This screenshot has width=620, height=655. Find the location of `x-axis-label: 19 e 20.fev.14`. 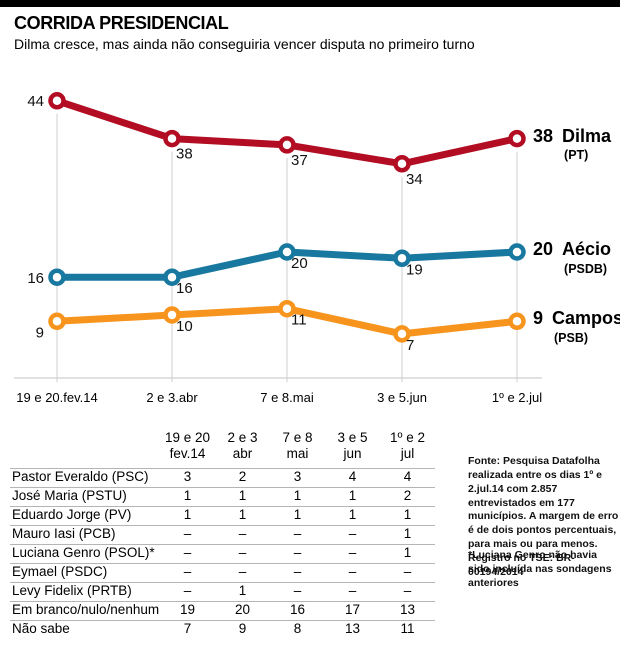

x-axis-label: 19 e 20.fev.14 is located at coordinates (56, 397).